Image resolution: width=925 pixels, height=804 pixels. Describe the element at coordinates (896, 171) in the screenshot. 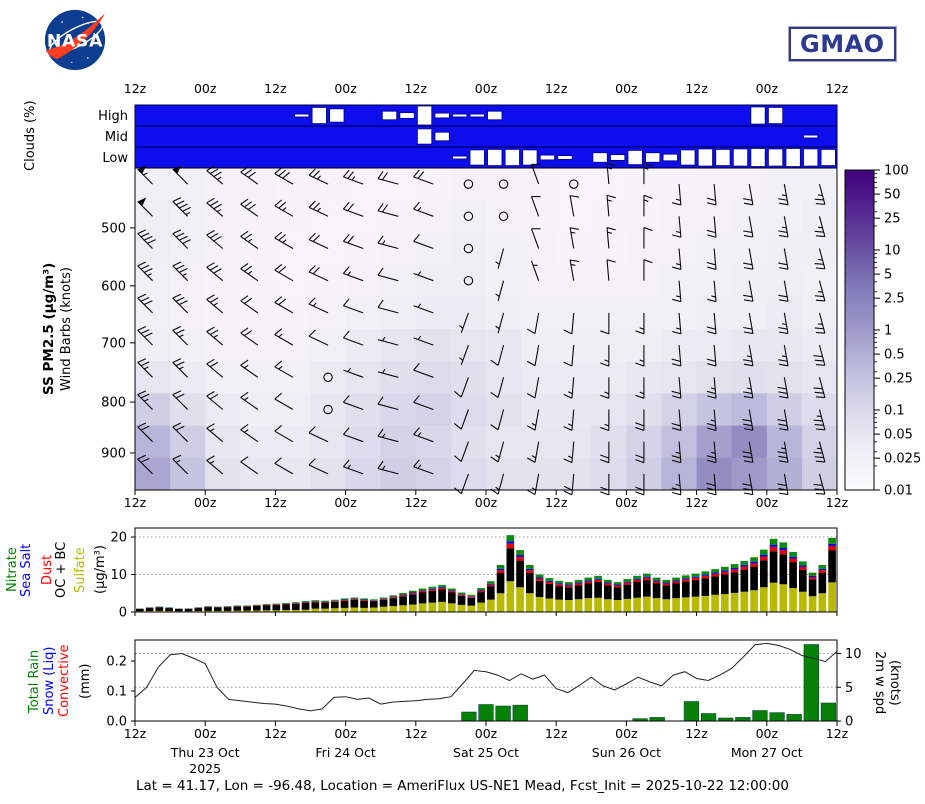

I see `colorbar-tick-label: 100` at that location.